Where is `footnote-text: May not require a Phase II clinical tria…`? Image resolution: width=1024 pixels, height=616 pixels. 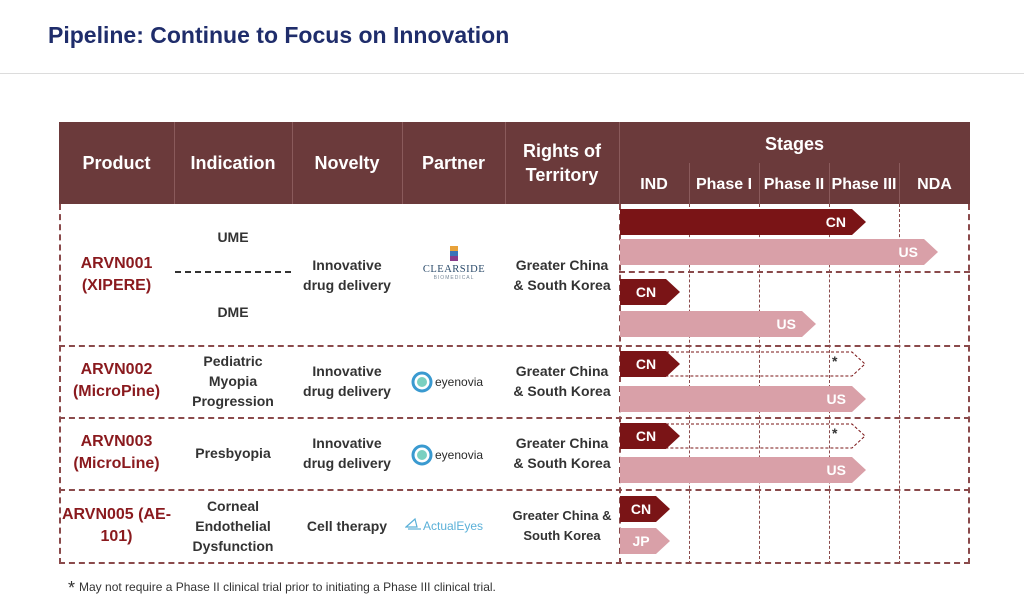 footnote-text: May not require a Phase II clinical tria… is located at coordinates (287, 587).